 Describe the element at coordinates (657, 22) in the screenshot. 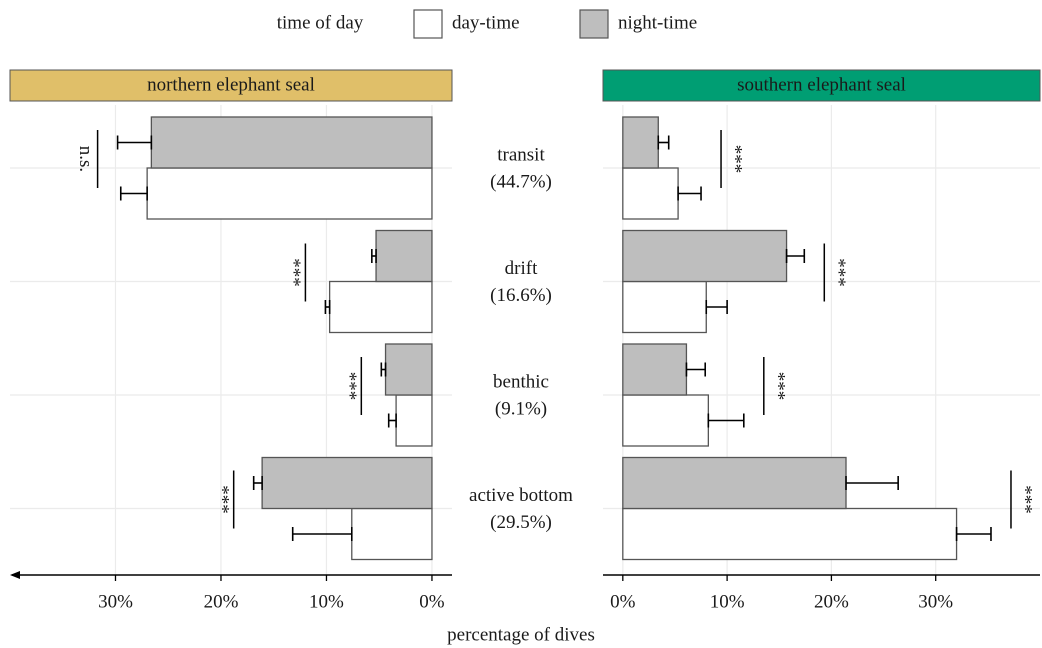

I see `legend-label: night-time` at that location.